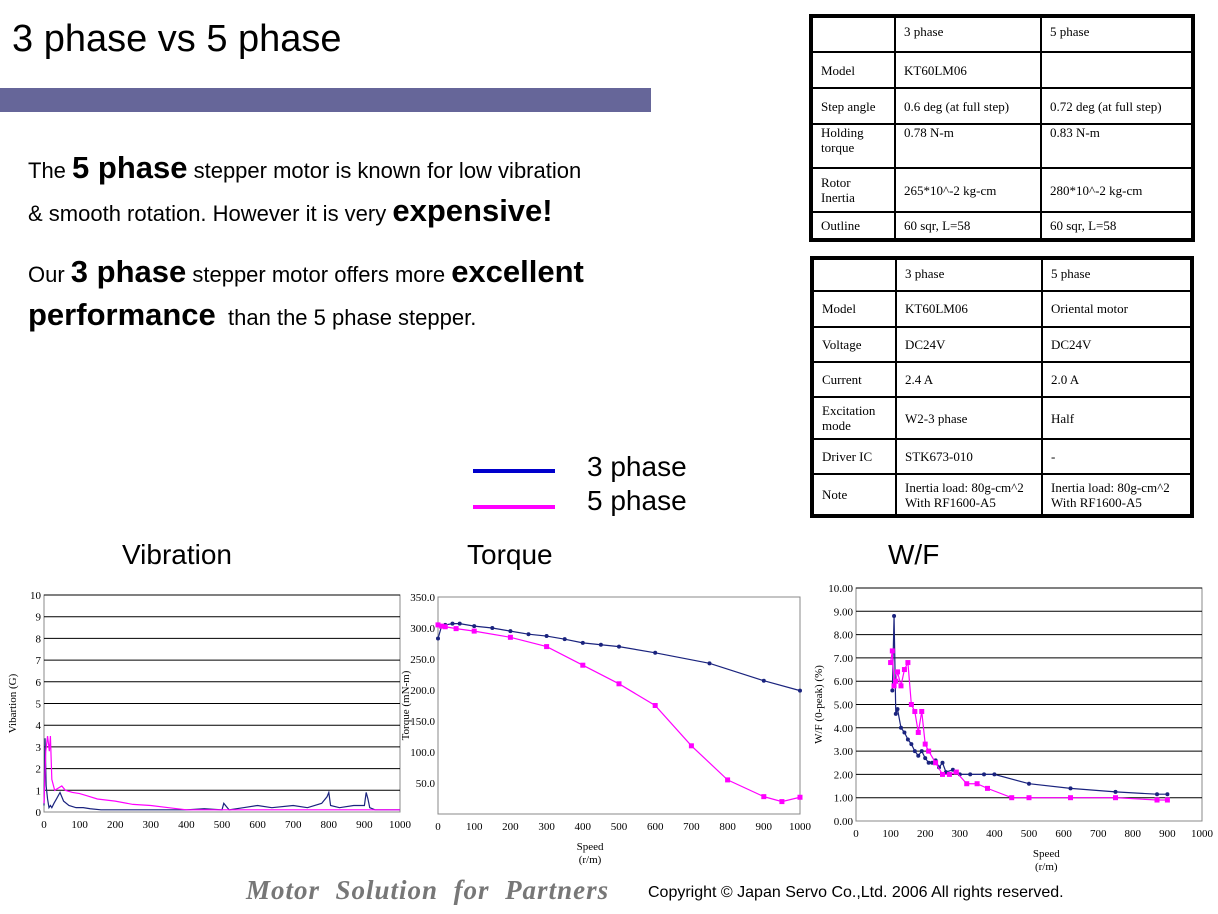 This screenshot has height=914, width=1218. What do you see at coordinates (177, 554) in the screenshot?
I see `chart-title-vibration: Vibration` at bounding box center [177, 554].